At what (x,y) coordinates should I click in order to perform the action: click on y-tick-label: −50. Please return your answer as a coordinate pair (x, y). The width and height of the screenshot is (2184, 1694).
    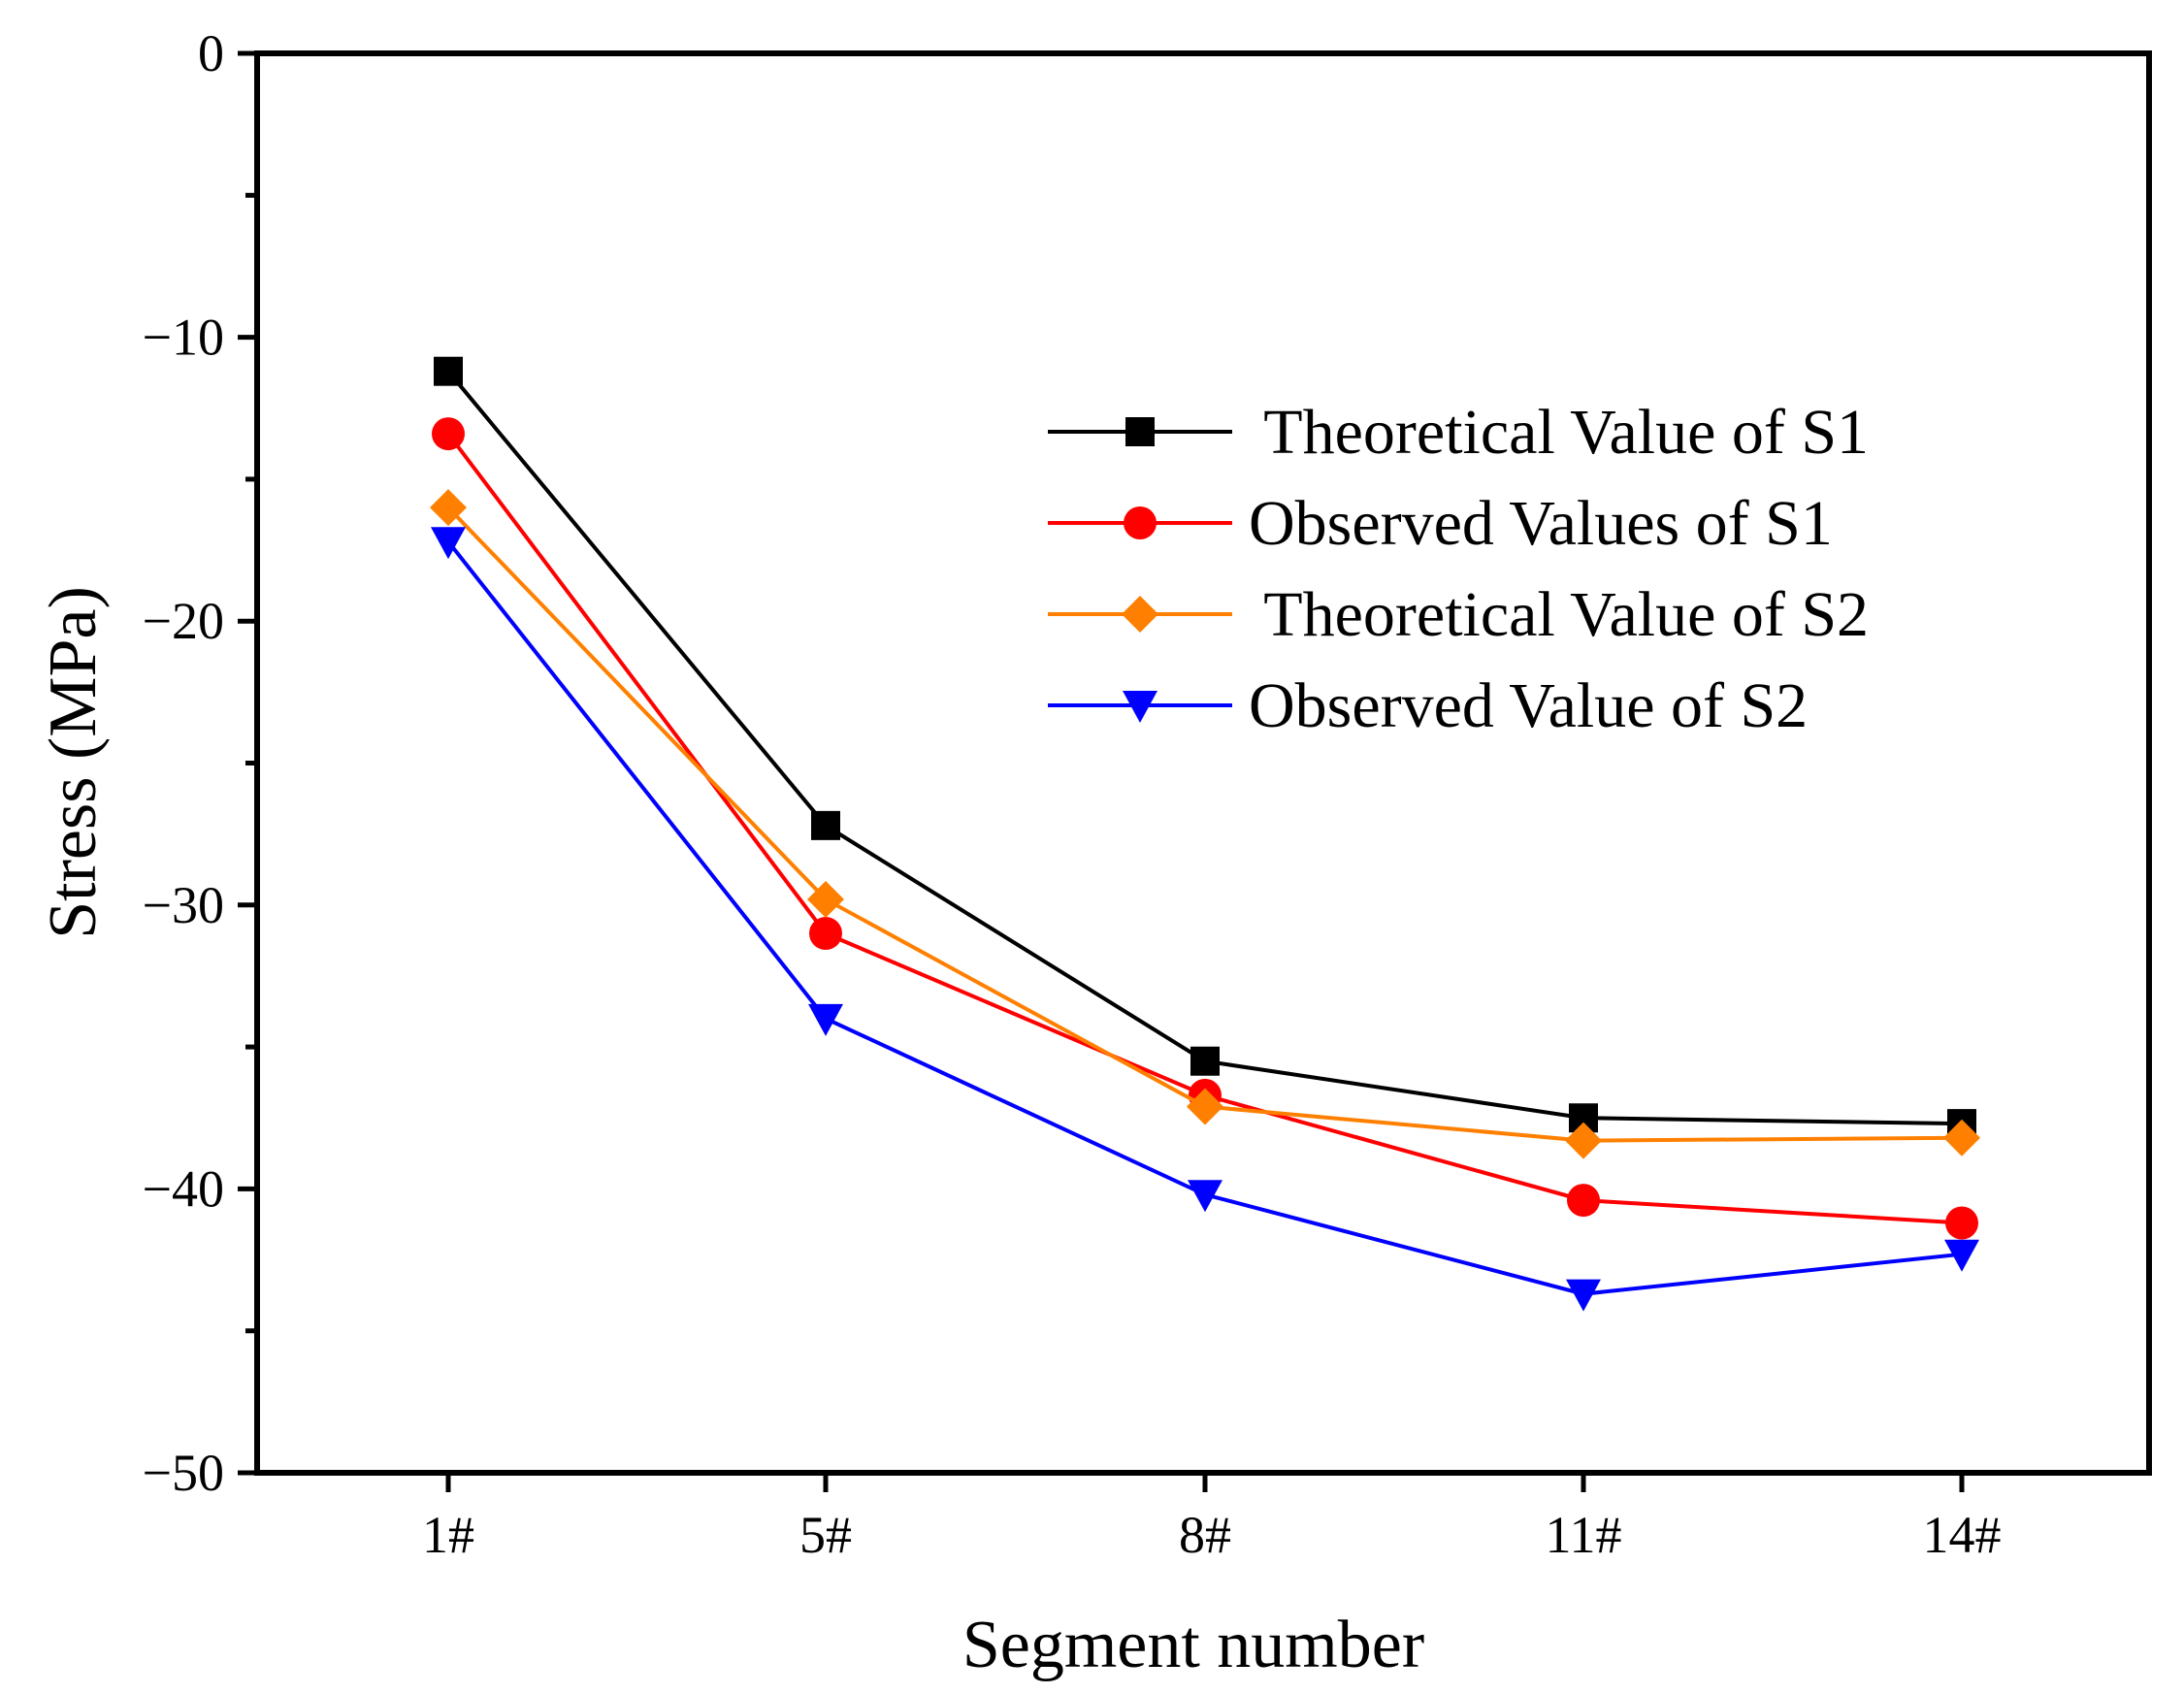
    Looking at the image, I should click on (183, 1473).